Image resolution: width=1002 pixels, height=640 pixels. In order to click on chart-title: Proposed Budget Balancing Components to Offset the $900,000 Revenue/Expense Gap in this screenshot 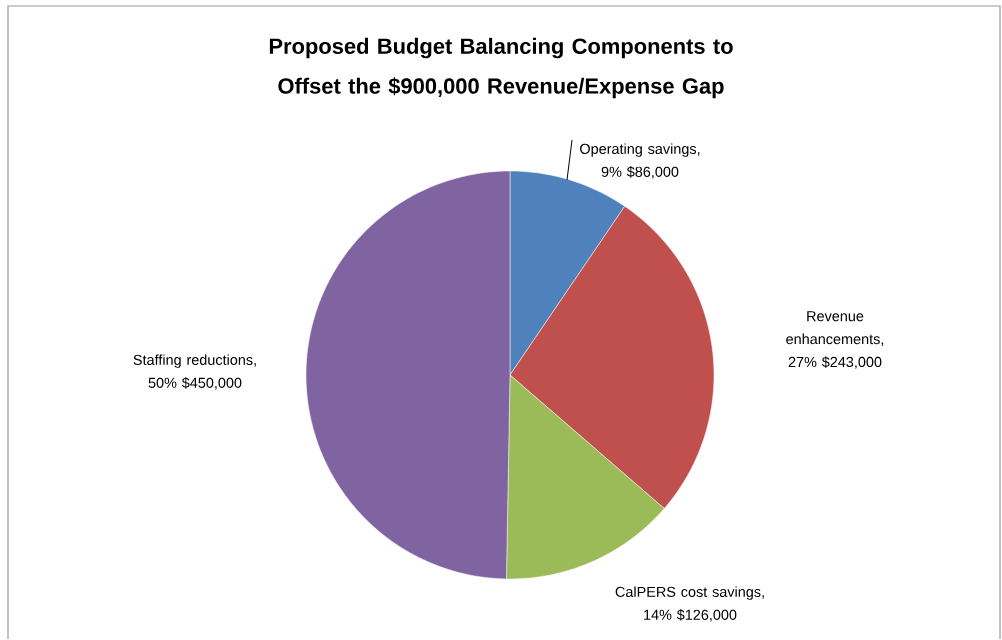, I will do `click(501, 68)`.